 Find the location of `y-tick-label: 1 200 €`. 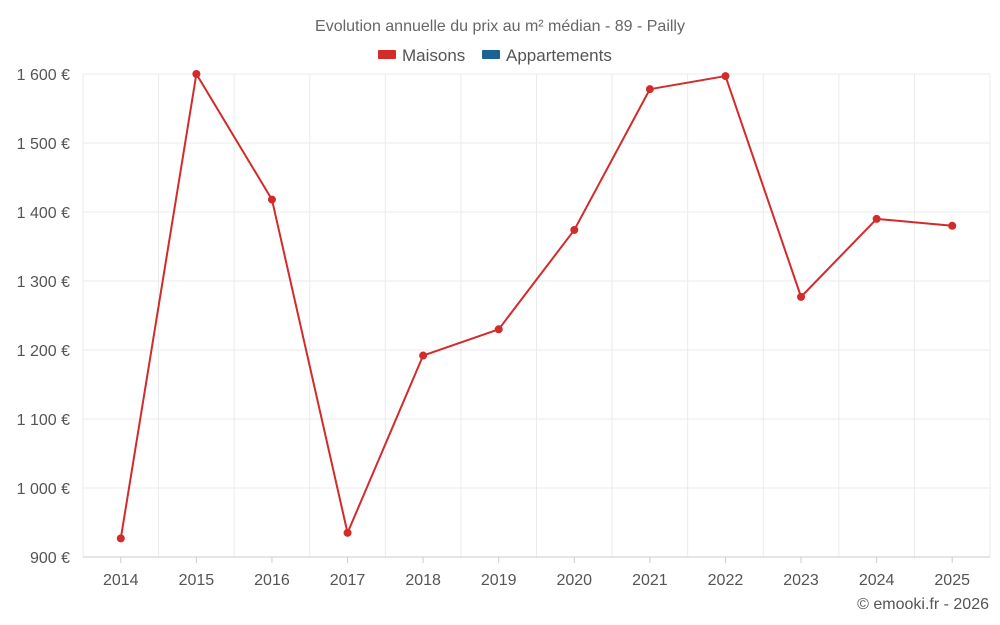

y-tick-label: 1 200 € is located at coordinates (43, 351).